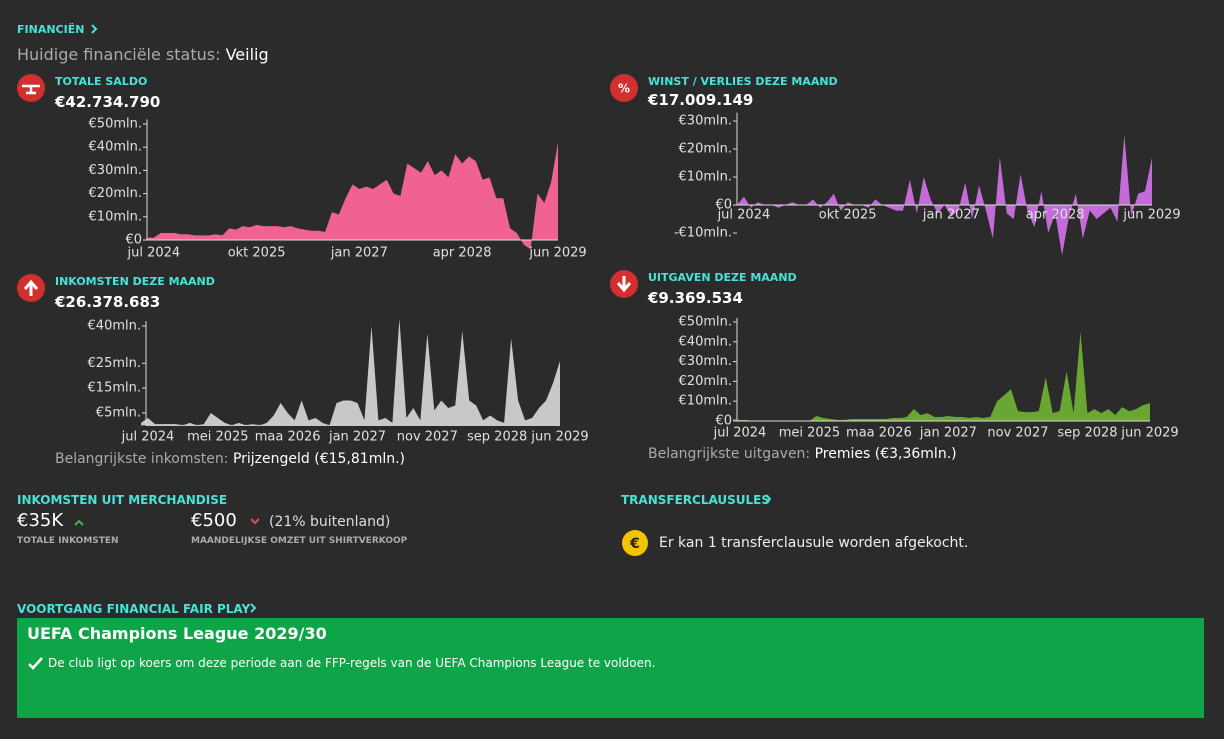 This screenshot has width=1224, height=739. Describe the element at coordinates (122, 500) in the screenshot. I see `merch-title: INKOMSTEN UIT MERCHANDISE` at that location.